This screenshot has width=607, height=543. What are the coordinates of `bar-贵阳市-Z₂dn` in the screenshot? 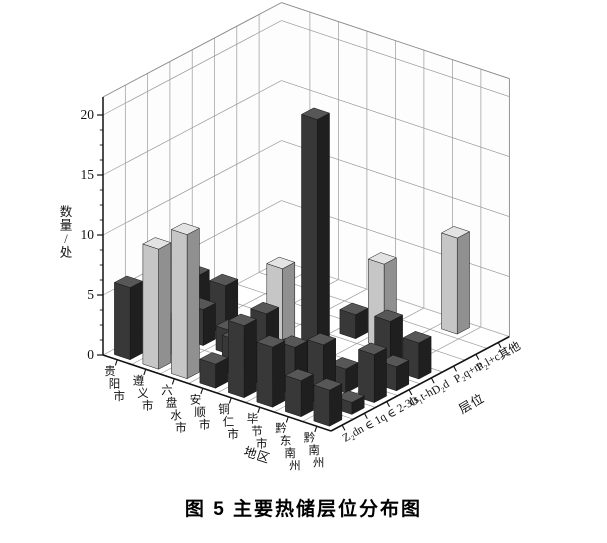 It's located at (128, 318).